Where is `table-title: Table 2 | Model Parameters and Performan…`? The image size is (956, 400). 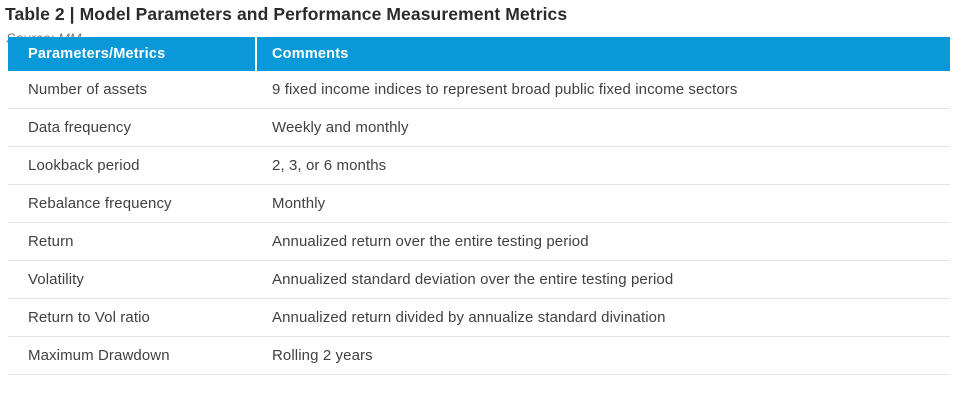
table-title: Table 2 | Model Parameters and Performan… is located at coordinates (286, 14).